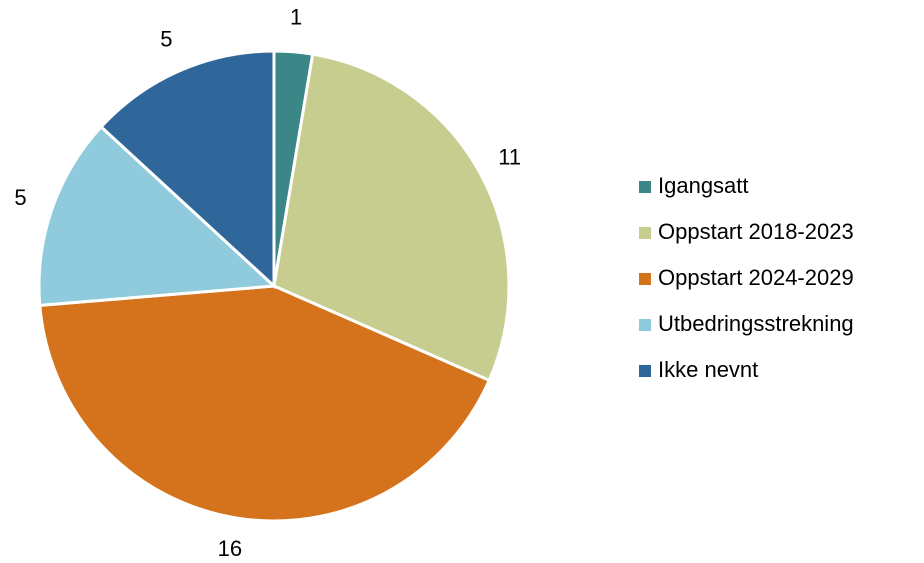  I want to click on legend-label: Oppstart 2024-2029, so click(756, 277).